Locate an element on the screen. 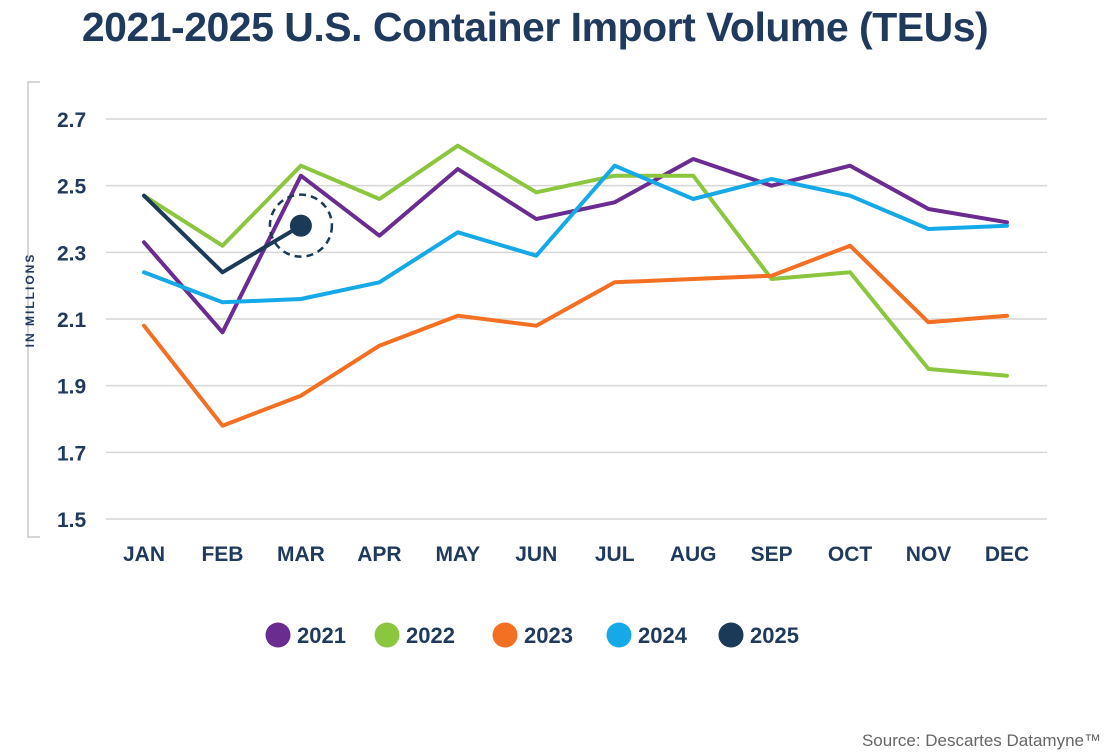 Image resolution: width=1113 pixels, height=755 pixels. highlight-ring is located at coordinates (301, 225).